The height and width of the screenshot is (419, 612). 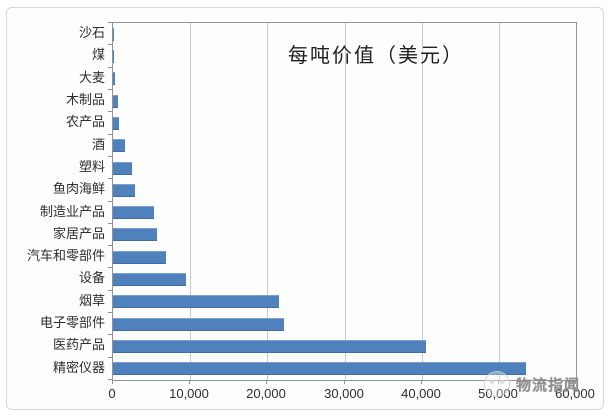 I want to click on x-tick-label: 60,000, so click(x=575, y=393).